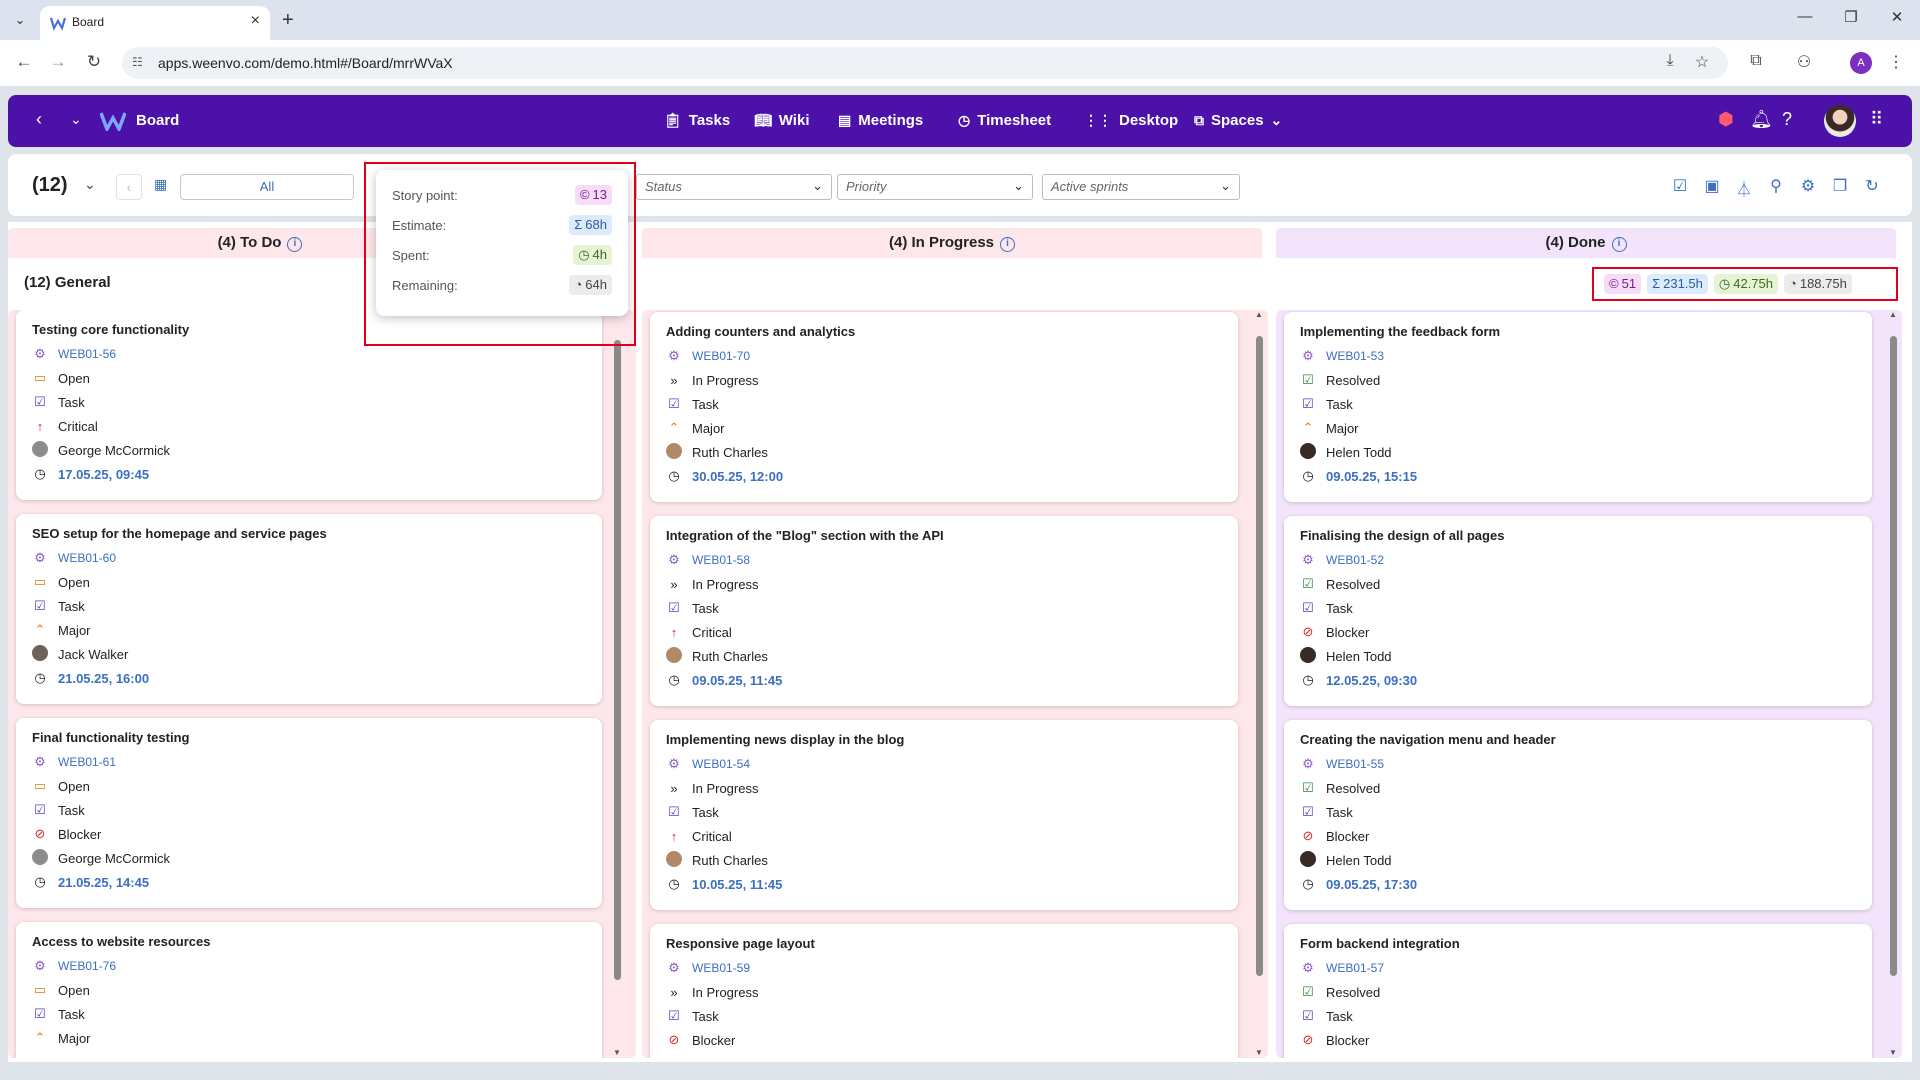  Describe the element at coordinates (781, 120) in the screenshot. I see `nav-wiki: 📖︎ Wiki` at that location.